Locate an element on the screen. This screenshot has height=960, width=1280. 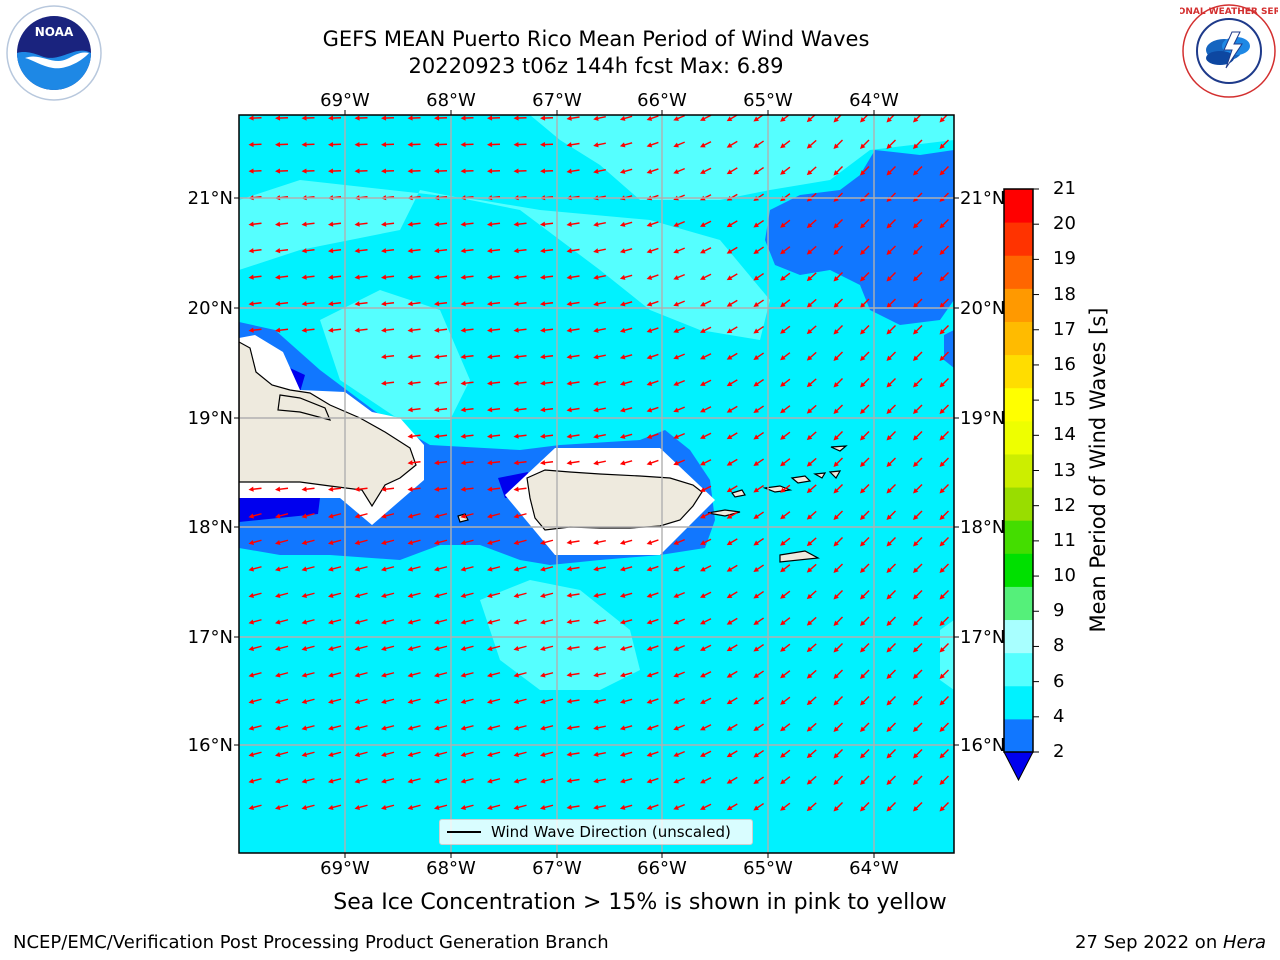
lat-label-left: 21°N is located at coordinates (210, 198).